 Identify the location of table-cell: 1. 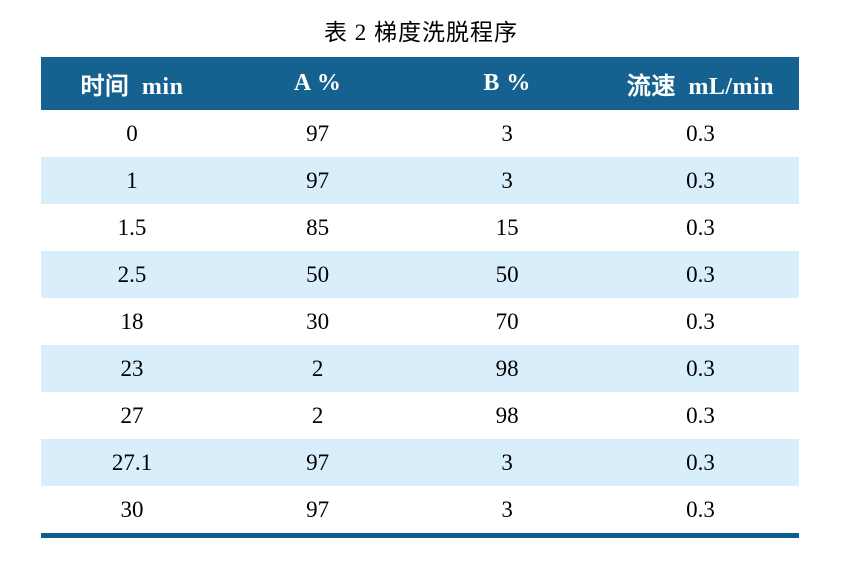
(132, 180).